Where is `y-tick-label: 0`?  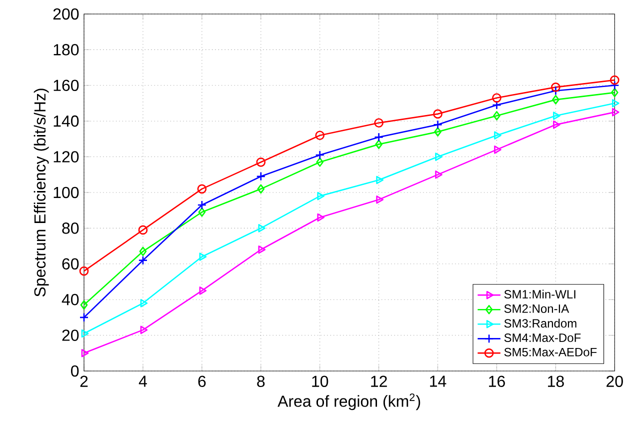
y-tick-label: 0 is located at coordinates (75, 371).